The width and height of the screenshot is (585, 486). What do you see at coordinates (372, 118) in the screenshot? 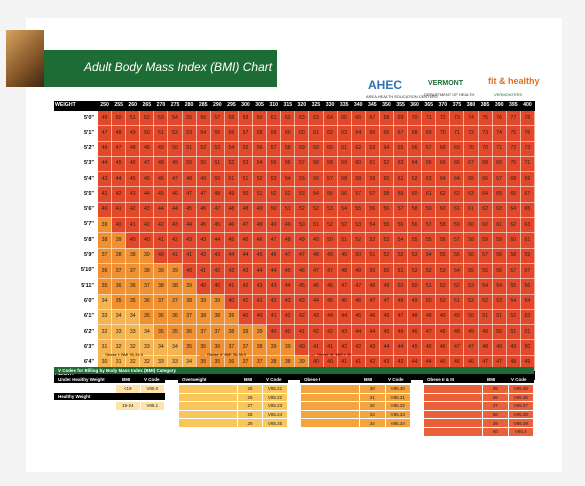
I see `bmi-cell: 67` at bounding box center [372, 118].